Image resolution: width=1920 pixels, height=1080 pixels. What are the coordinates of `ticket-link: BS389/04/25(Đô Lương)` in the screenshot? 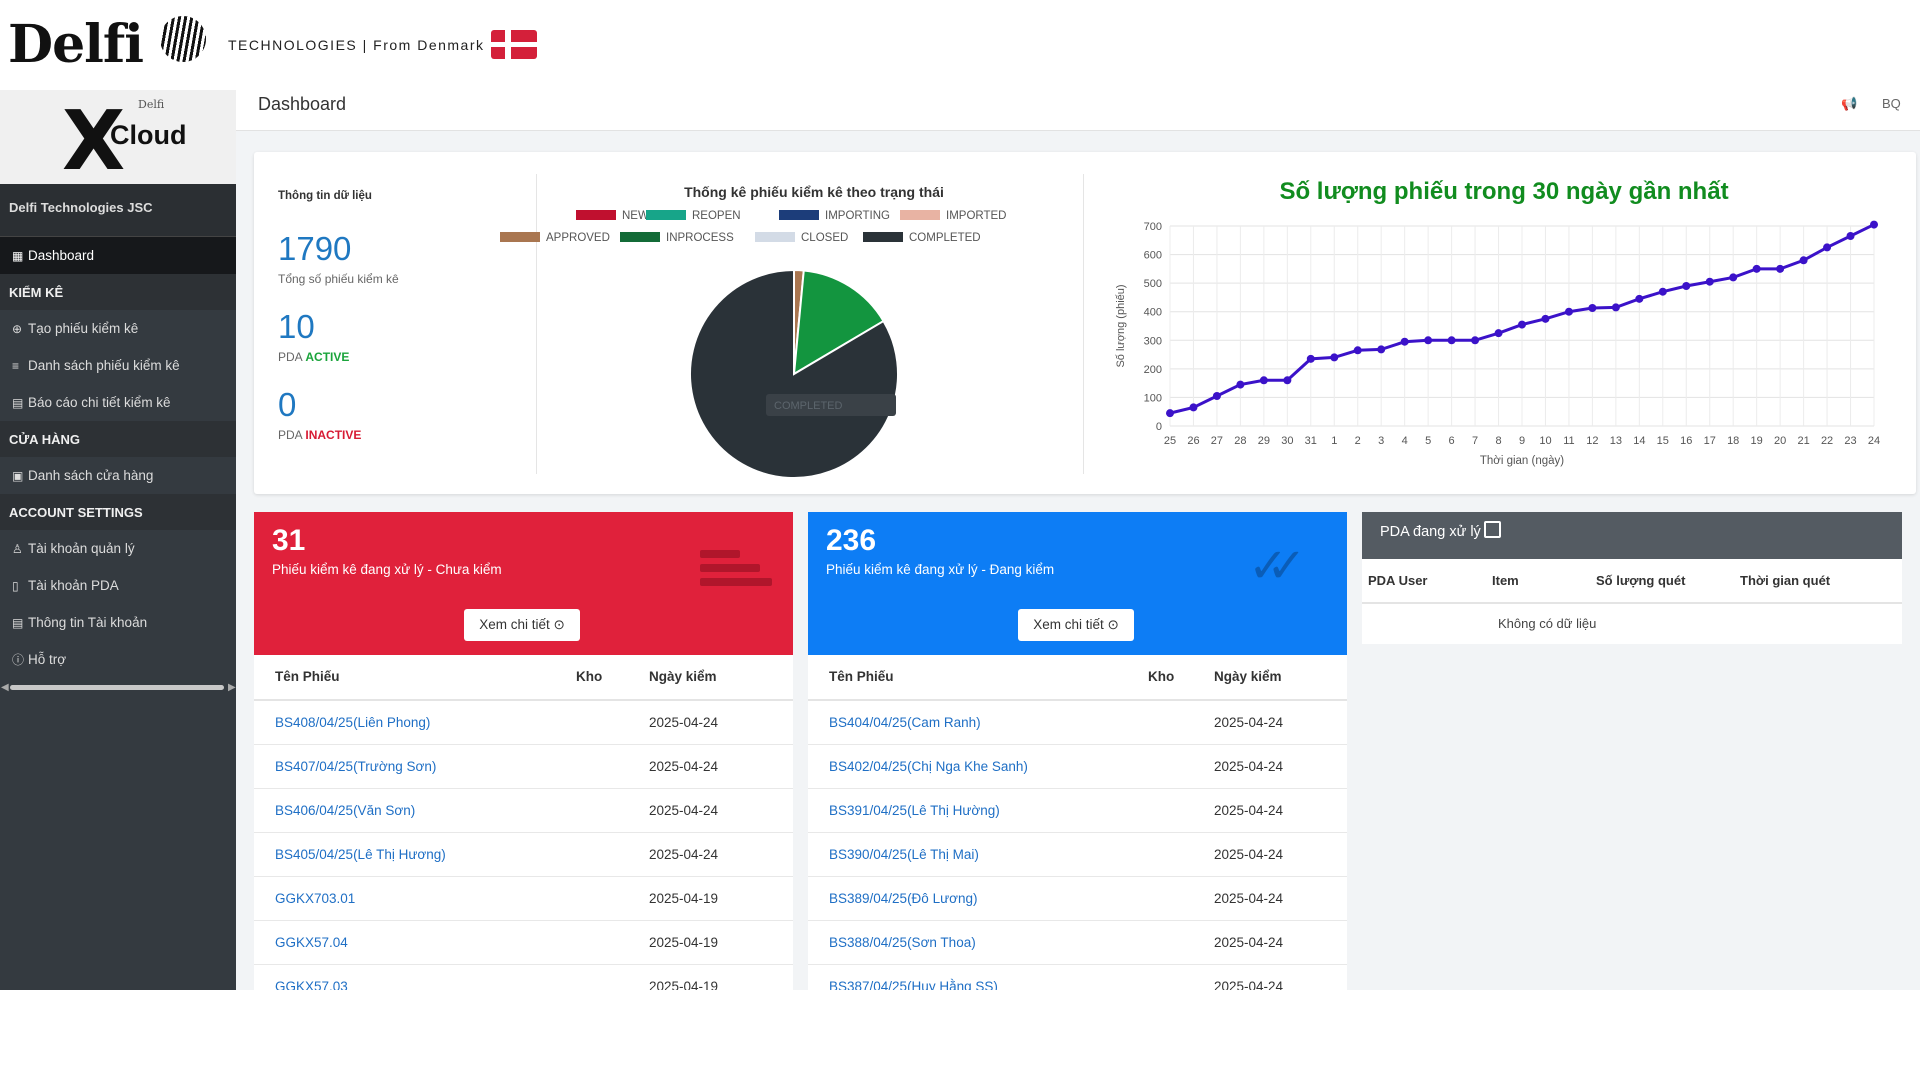 It's located at (903, 898).